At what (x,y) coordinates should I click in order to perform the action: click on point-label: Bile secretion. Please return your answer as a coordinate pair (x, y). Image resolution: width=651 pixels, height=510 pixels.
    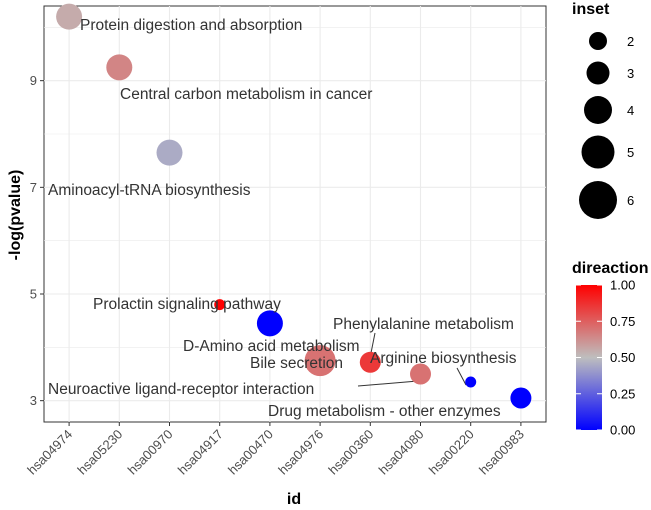
    Looking at the image, I should click on (296, 363).